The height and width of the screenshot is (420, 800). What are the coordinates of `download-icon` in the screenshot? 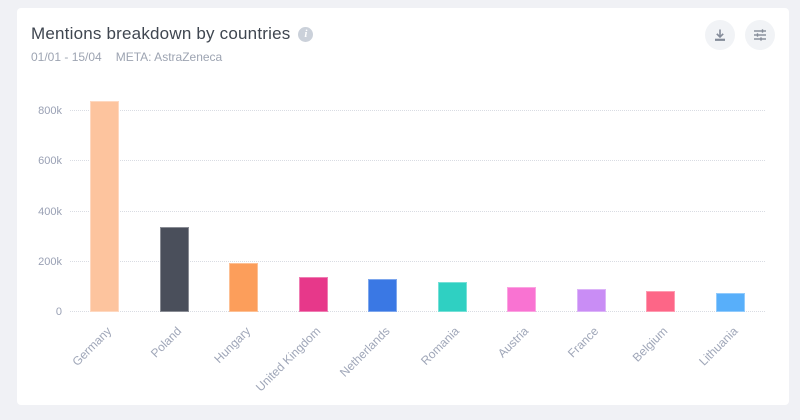 It's located at (720, 35).